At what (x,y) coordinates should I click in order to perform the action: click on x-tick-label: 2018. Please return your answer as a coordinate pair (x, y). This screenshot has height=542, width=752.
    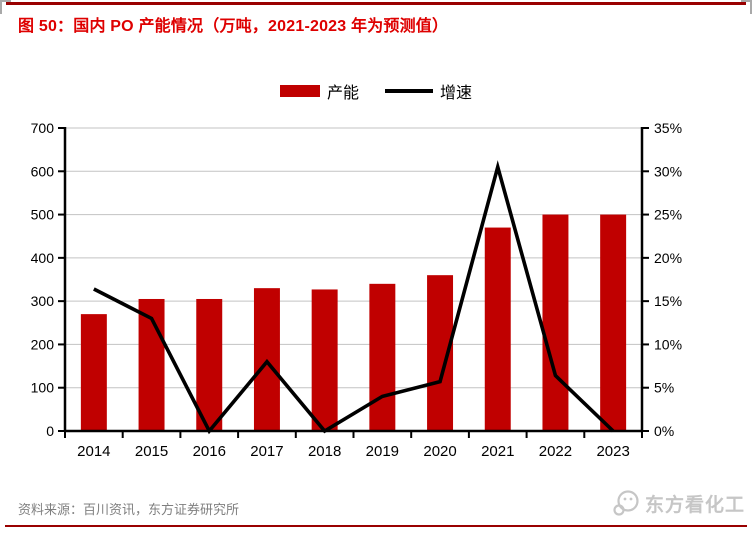
    Looking at the image, I should click on (324, 451).